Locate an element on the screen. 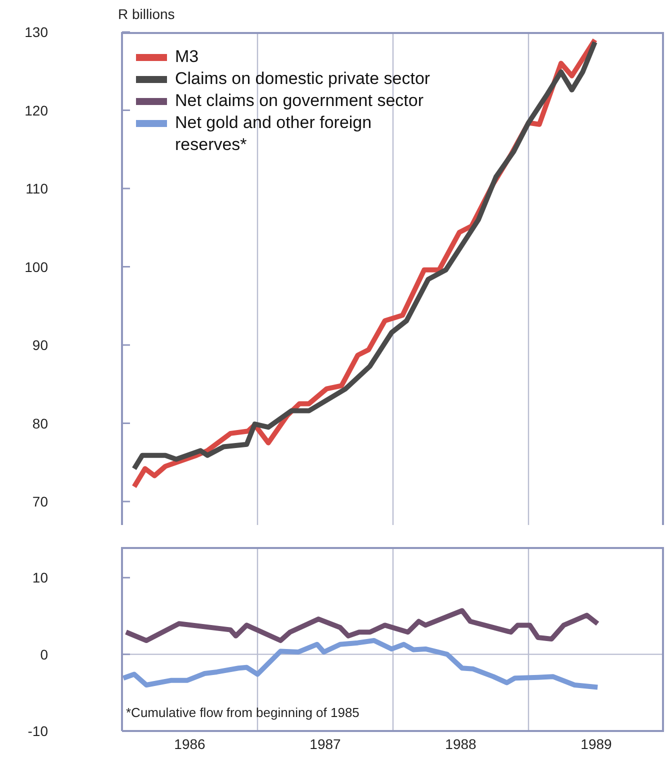 The image size is (665, 773). annotation: *Cumulative flow from beginning of 1985 is located at coordinates (243, 712).